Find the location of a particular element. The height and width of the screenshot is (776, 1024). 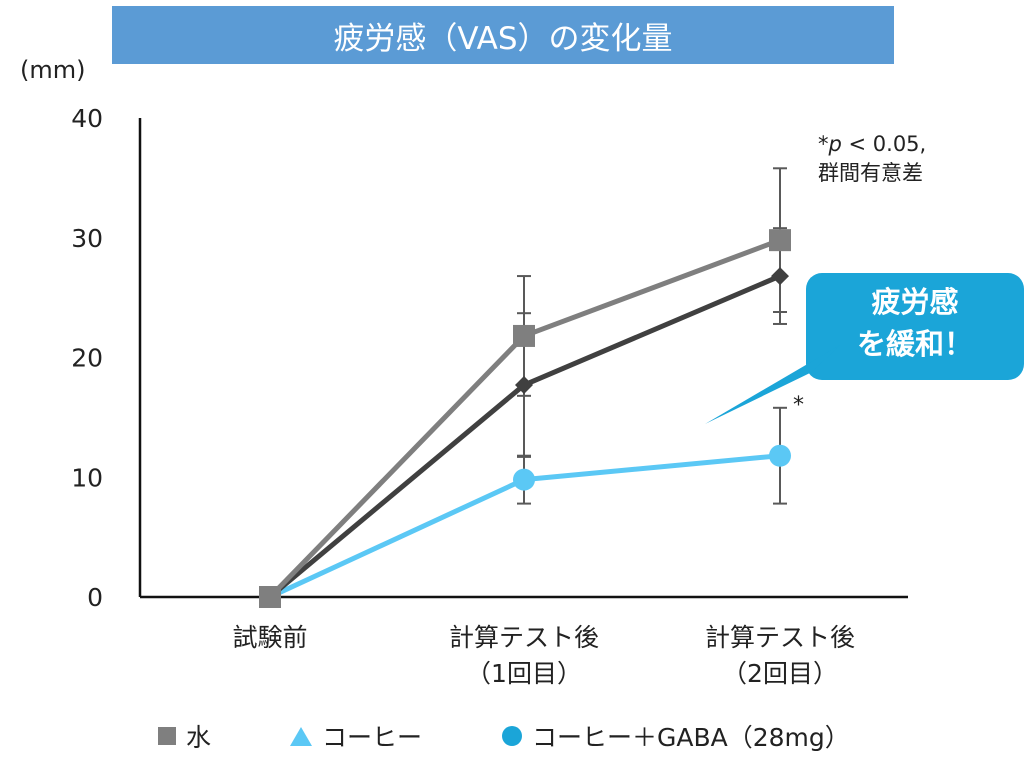

chart-title: 疲労感（VAS）の変化量 is located at coordinates (503, 38).